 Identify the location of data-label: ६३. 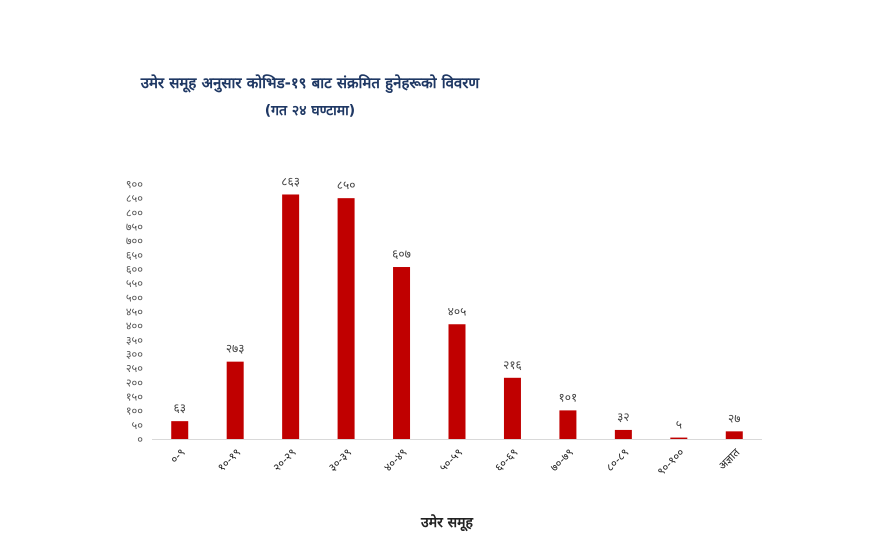
(179, 408).